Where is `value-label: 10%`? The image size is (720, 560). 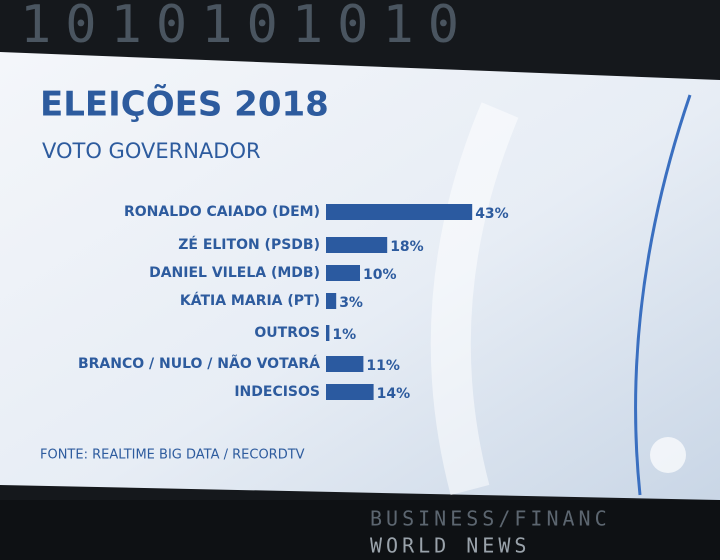
value-label: 10% is located at coordinates (380, 275).